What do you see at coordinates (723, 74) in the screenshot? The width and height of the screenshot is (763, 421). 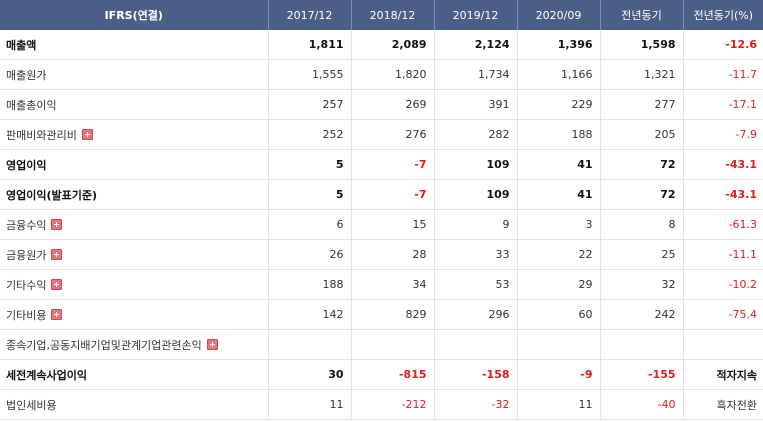 I see `value-cell: -11.7` at bounding box center [723, 74].